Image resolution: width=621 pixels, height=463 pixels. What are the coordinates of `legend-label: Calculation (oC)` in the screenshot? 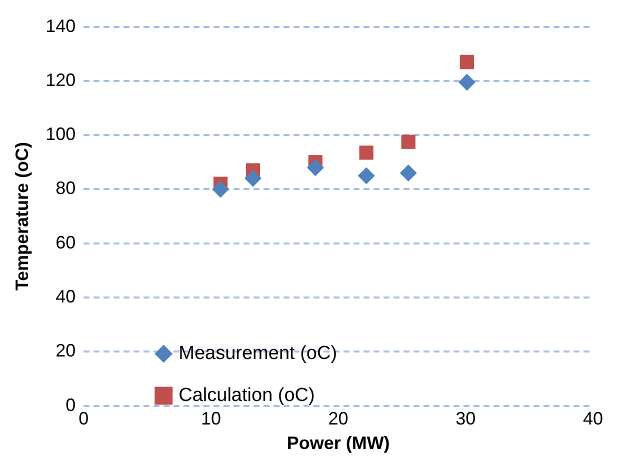 It's located at (246, 395).